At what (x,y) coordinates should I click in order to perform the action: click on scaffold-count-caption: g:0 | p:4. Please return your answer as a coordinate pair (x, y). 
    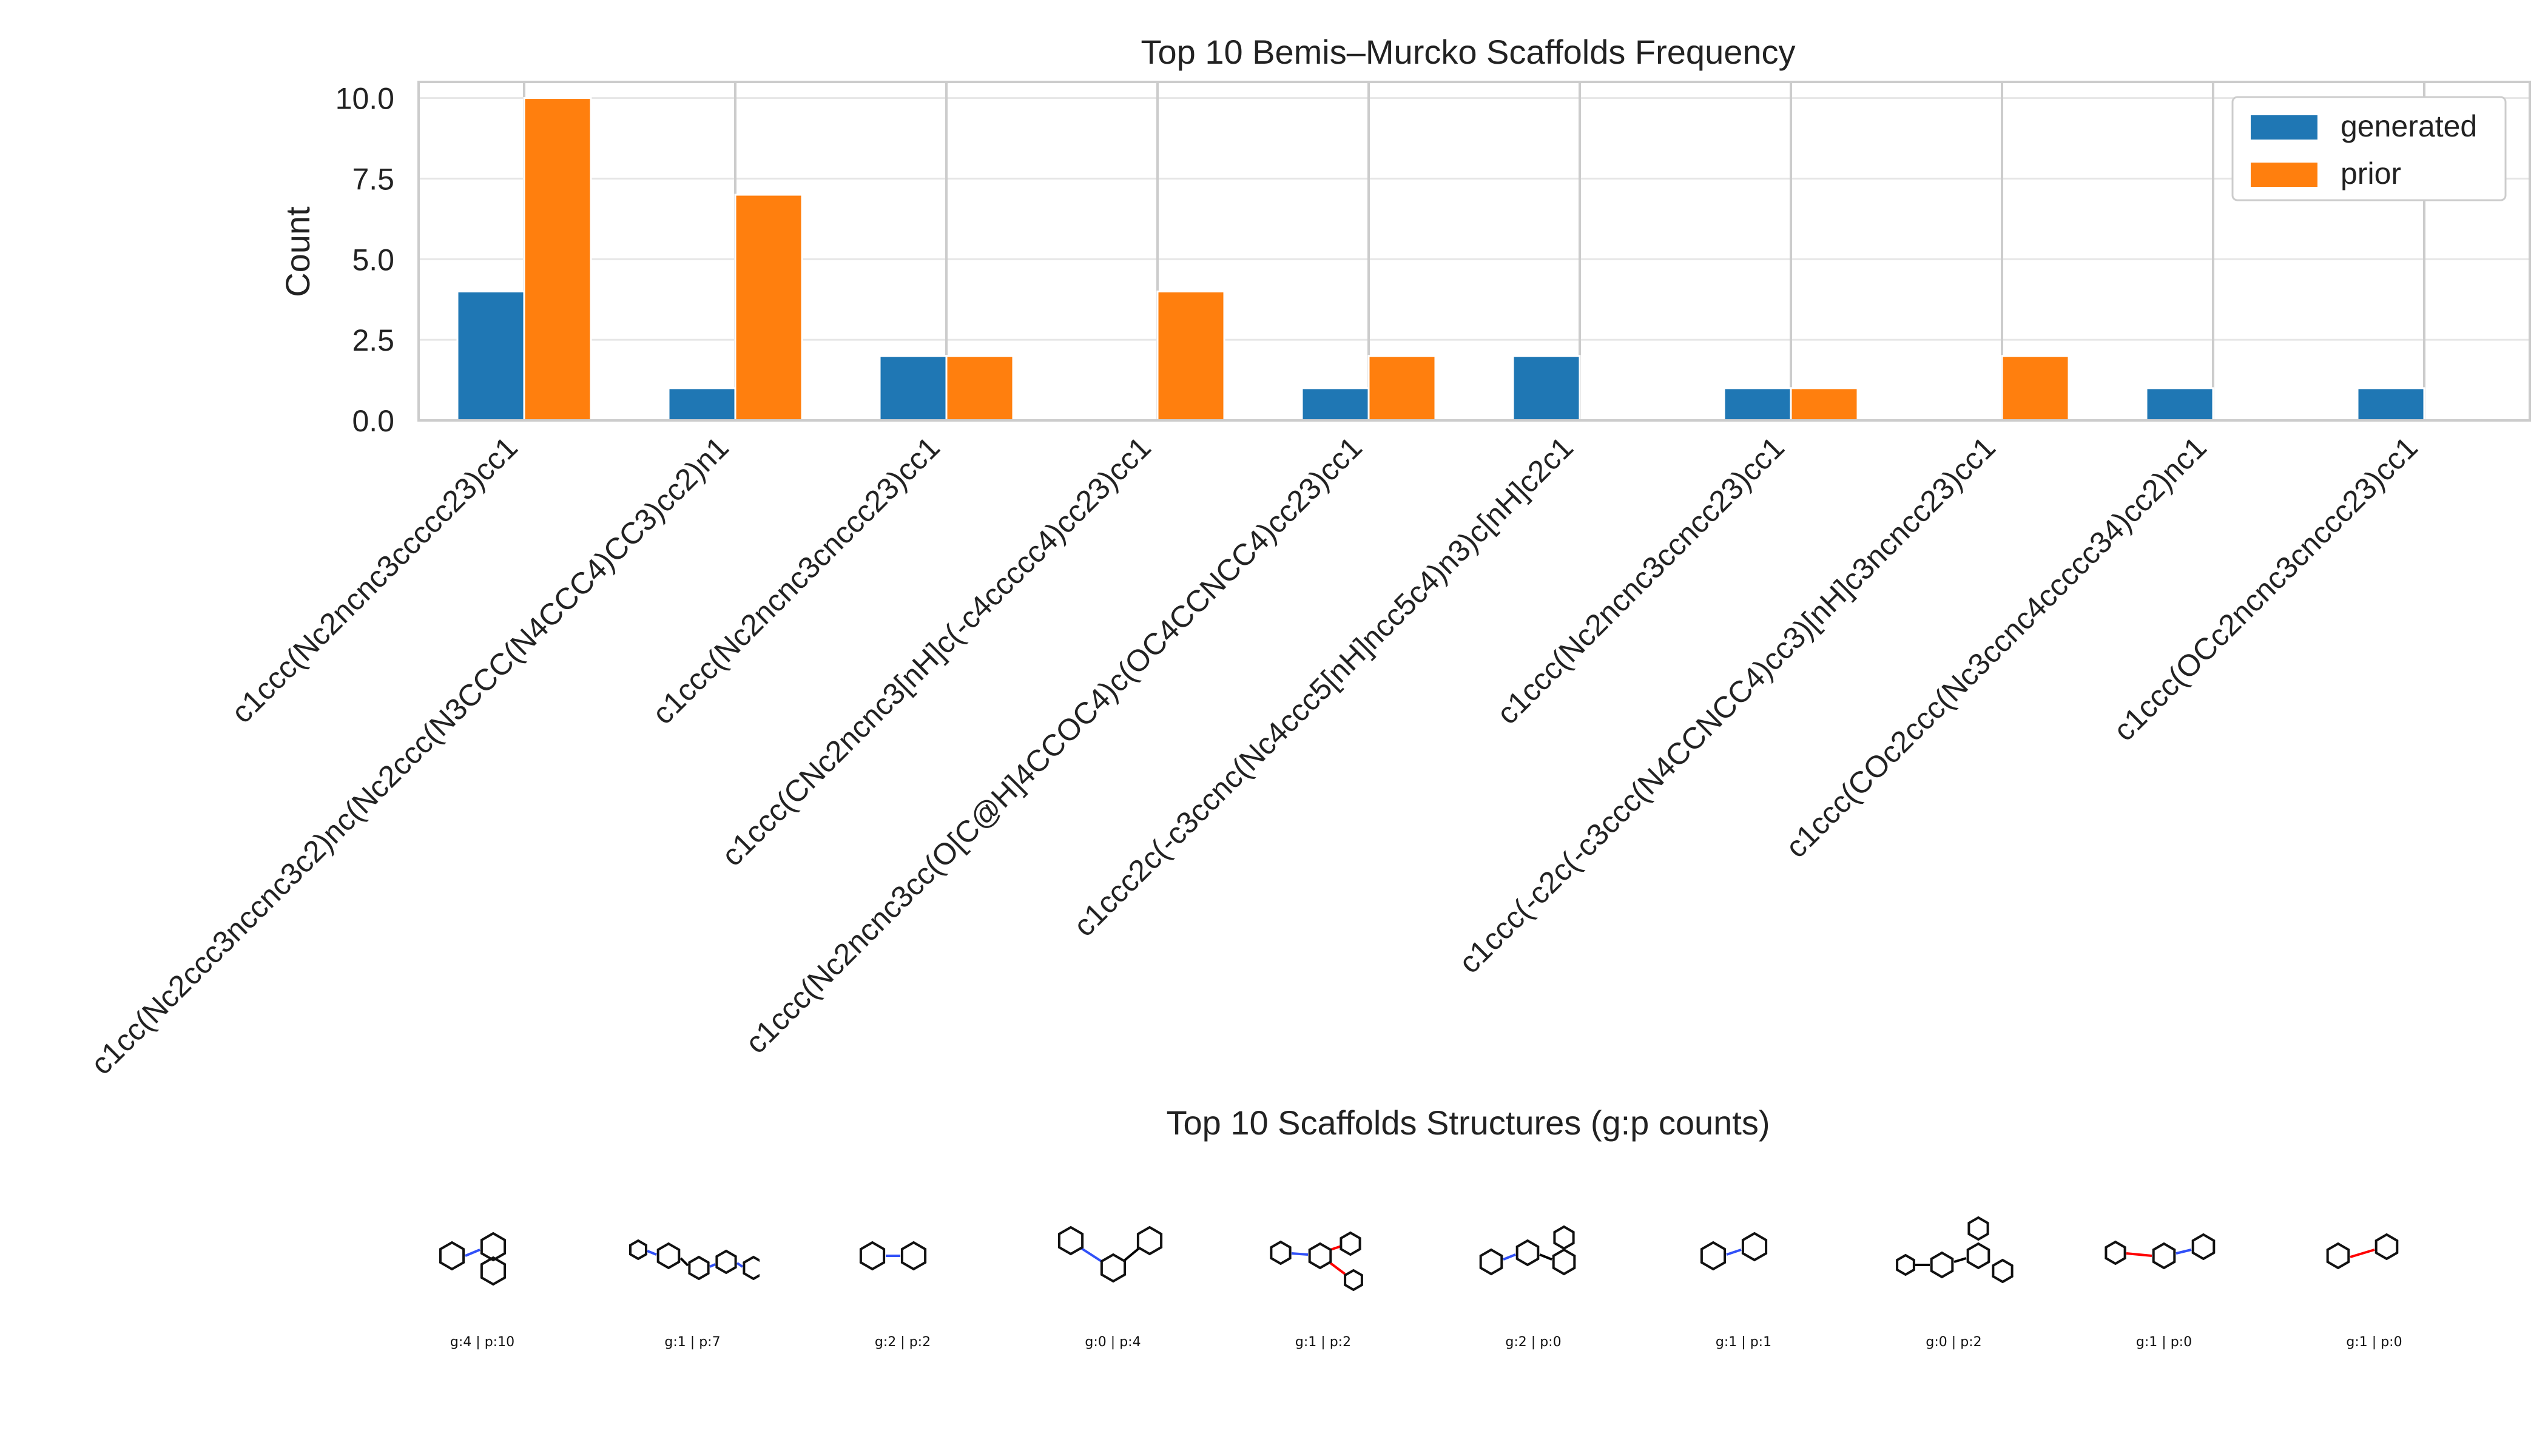
    Looking at the image, I should click on (1113, 1342).